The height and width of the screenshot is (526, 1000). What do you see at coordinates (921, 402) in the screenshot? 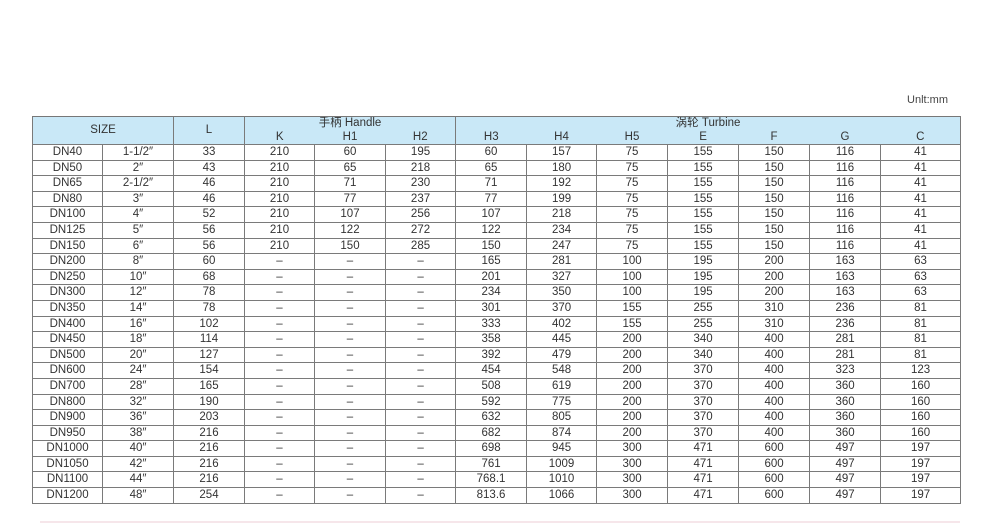
I see `table-cell: 160` at bounding box center [921, 402].